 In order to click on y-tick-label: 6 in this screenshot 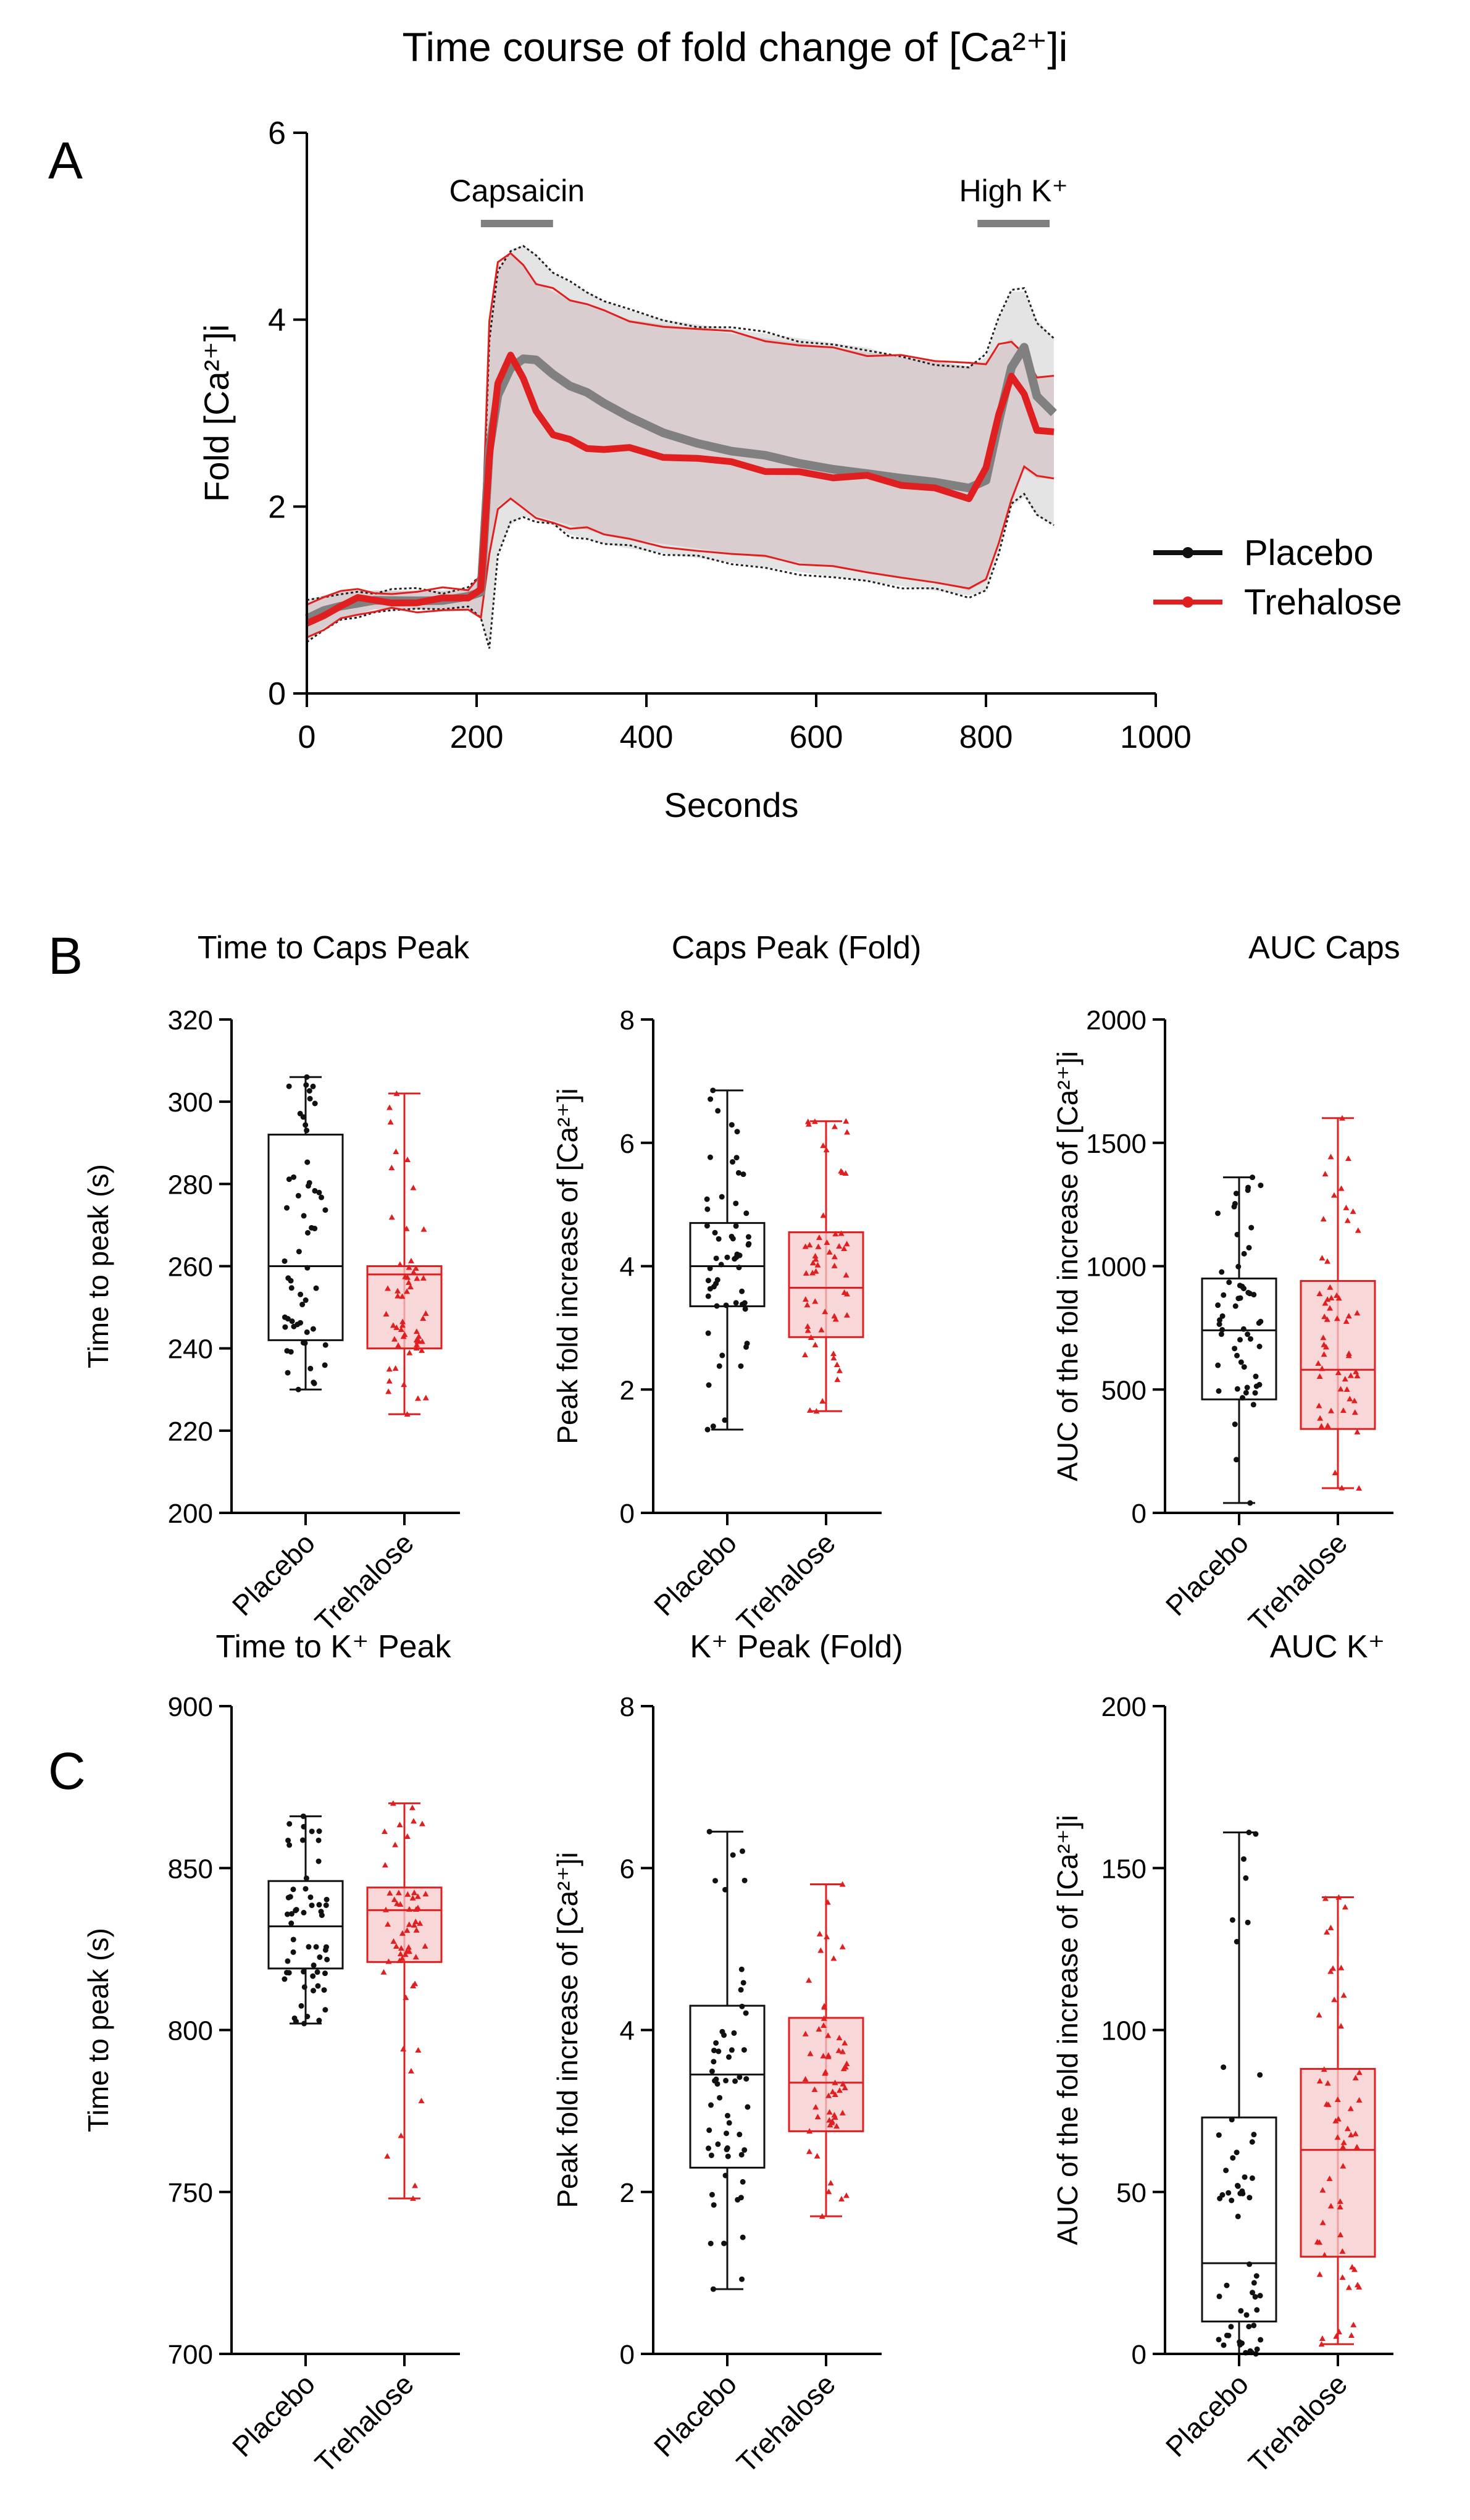, I will do `click(627, 1869)`.